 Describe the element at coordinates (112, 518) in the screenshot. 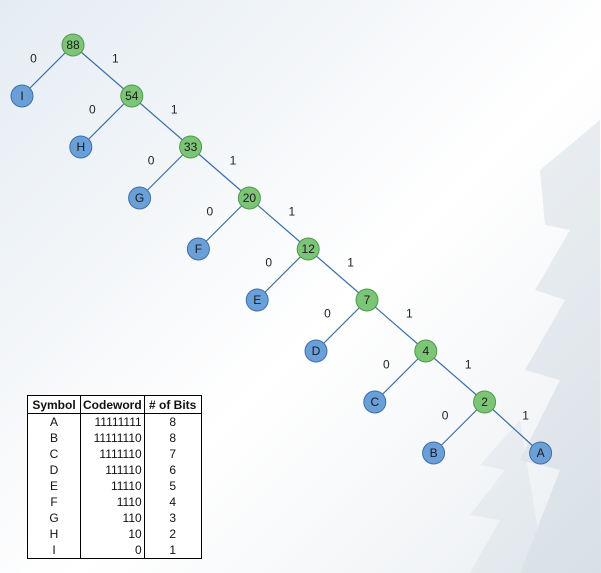

I see `codeword-cell: 110` at that location.